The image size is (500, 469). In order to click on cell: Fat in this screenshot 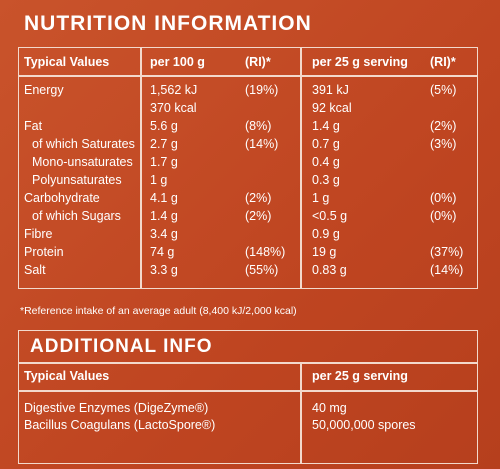, I will do `click(33, 126)`.